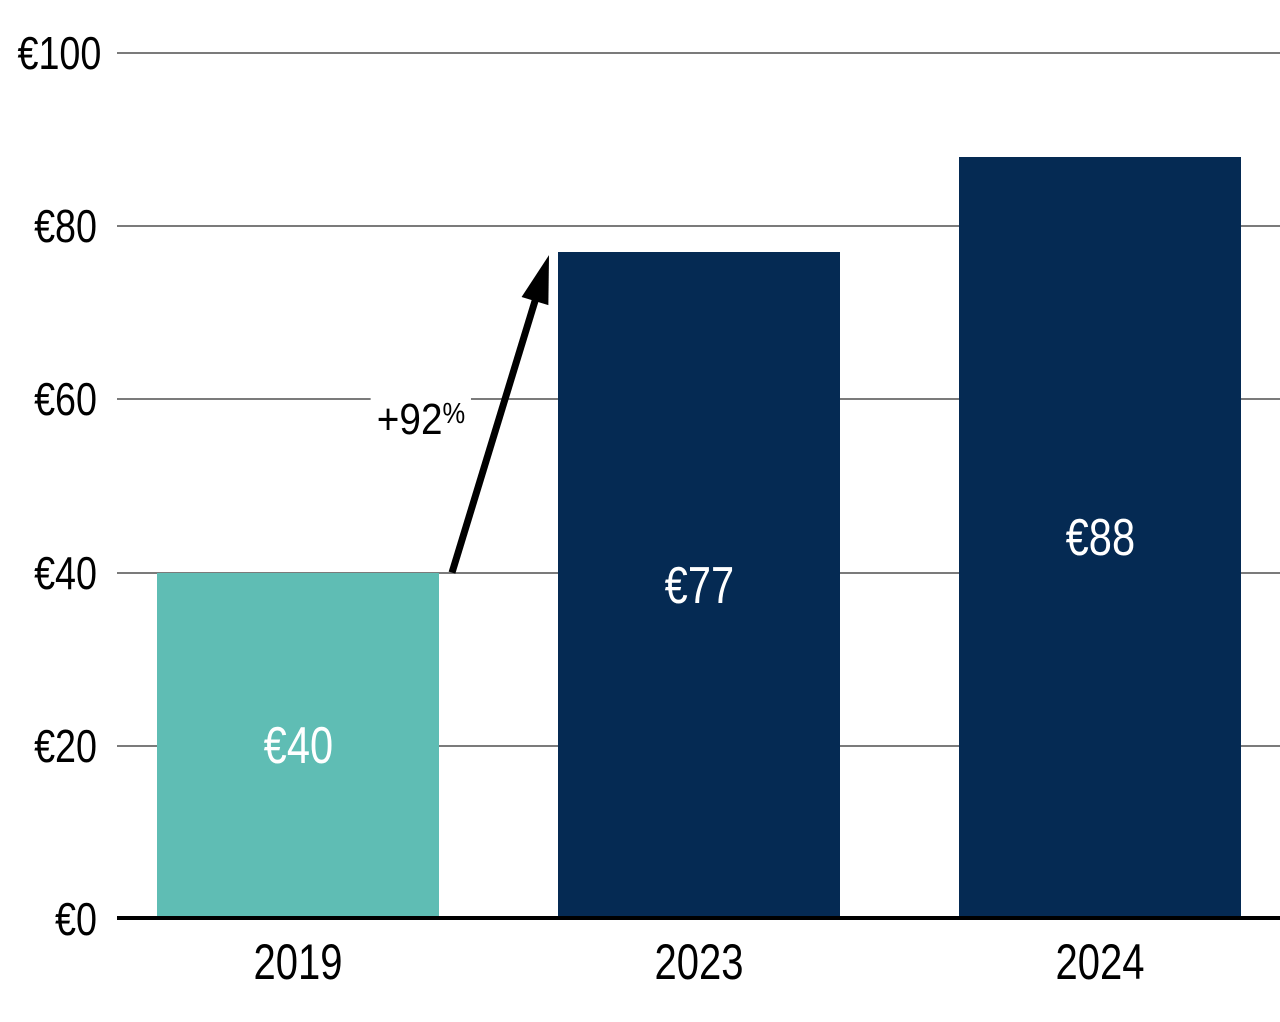  Describe the element at coordinates (699, 962) in the screenshot. I see `x-tick-label-2023: 2023` at that location.